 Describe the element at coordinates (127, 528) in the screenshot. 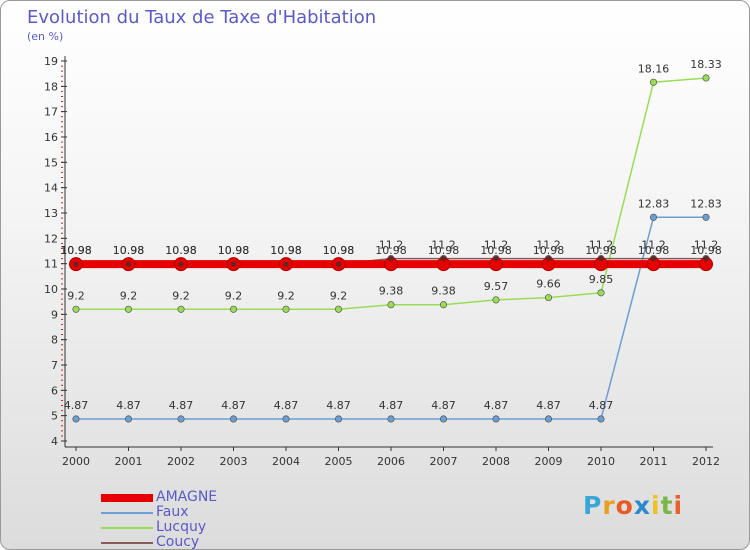

I see `legend-swatch-lucquy` at that location.